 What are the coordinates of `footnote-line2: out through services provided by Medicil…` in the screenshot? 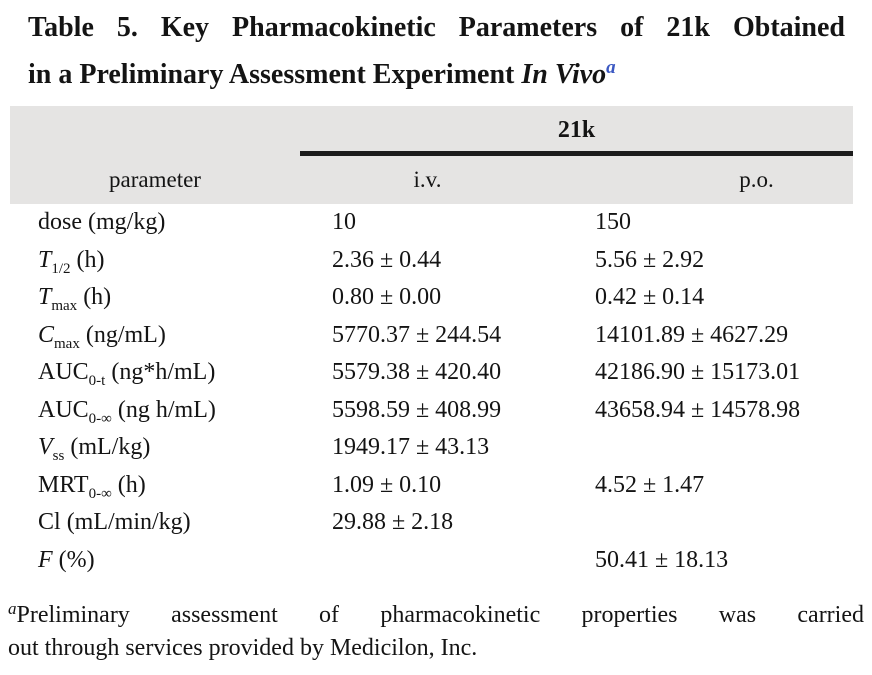 It's located at (243, 648).